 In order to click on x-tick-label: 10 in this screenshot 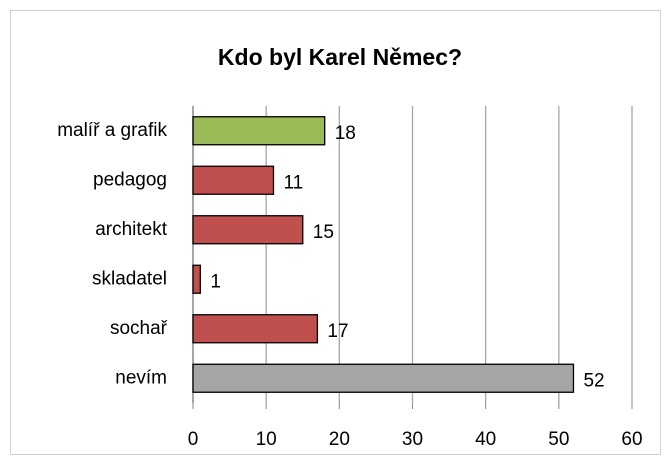, I will do `click(266, 439)`.